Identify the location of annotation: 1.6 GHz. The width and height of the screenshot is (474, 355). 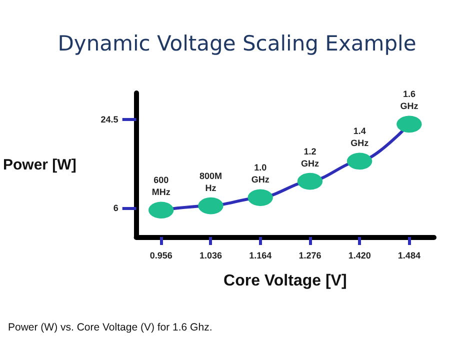
(409, 100).